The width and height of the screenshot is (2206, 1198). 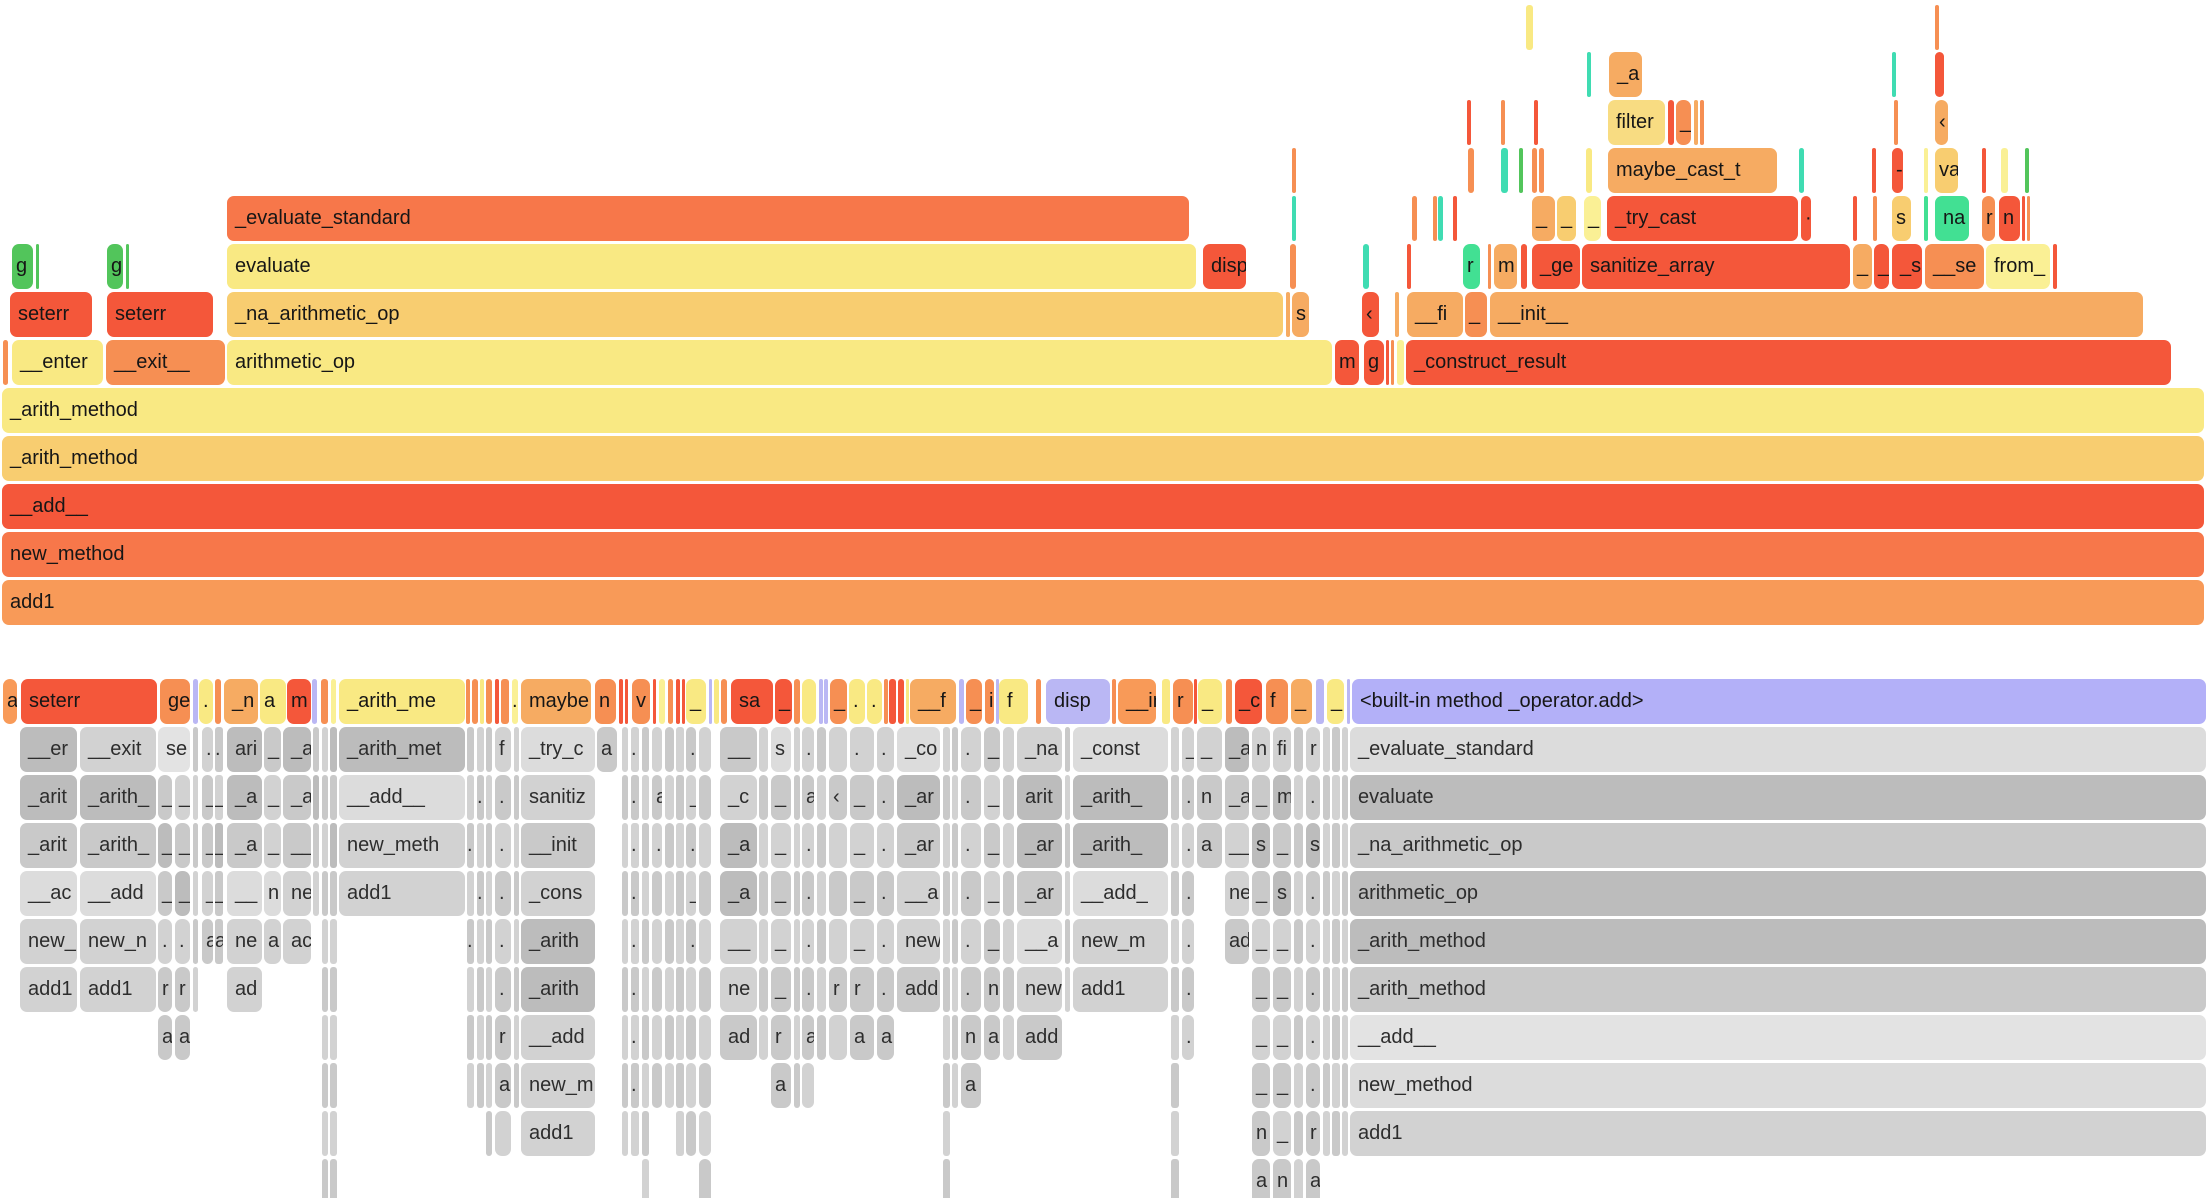 I want to click on flame-frame-__add__: __add__, so click(x=1103, y=506).